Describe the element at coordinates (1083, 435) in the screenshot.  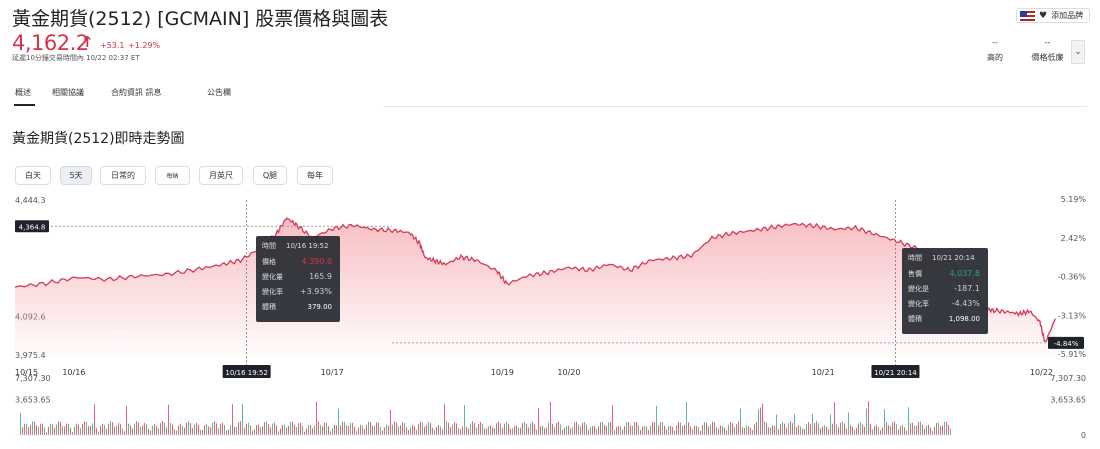
I see `volume-tick-label: 0` at that location.